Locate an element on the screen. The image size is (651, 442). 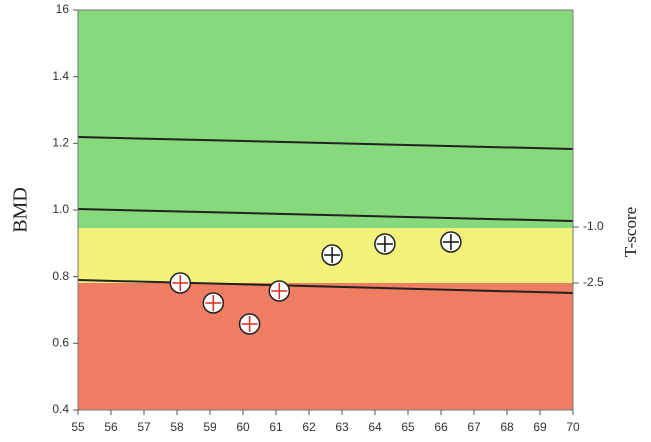
x-tick-label: 62 is located at coordinates (309, 427).